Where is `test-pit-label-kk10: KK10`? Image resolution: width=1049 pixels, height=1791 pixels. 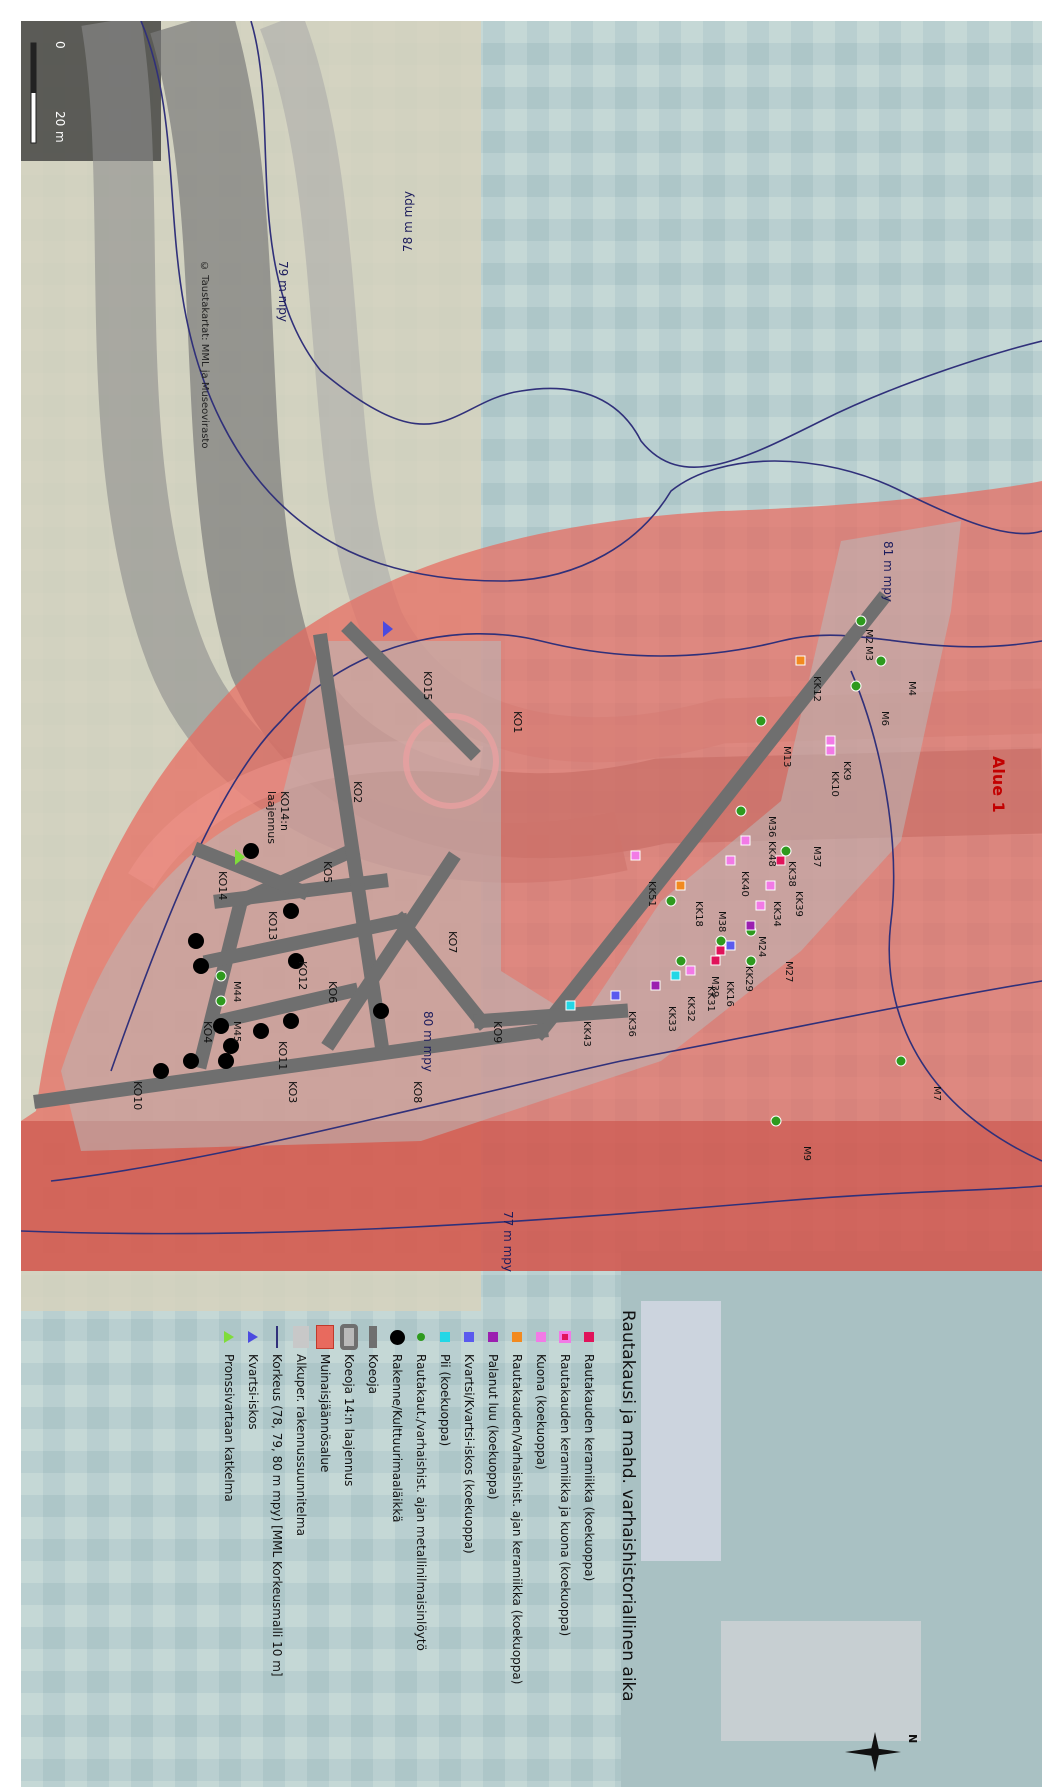
test-pit-label-kk10: KK10 is located at coordinates (834, 784).